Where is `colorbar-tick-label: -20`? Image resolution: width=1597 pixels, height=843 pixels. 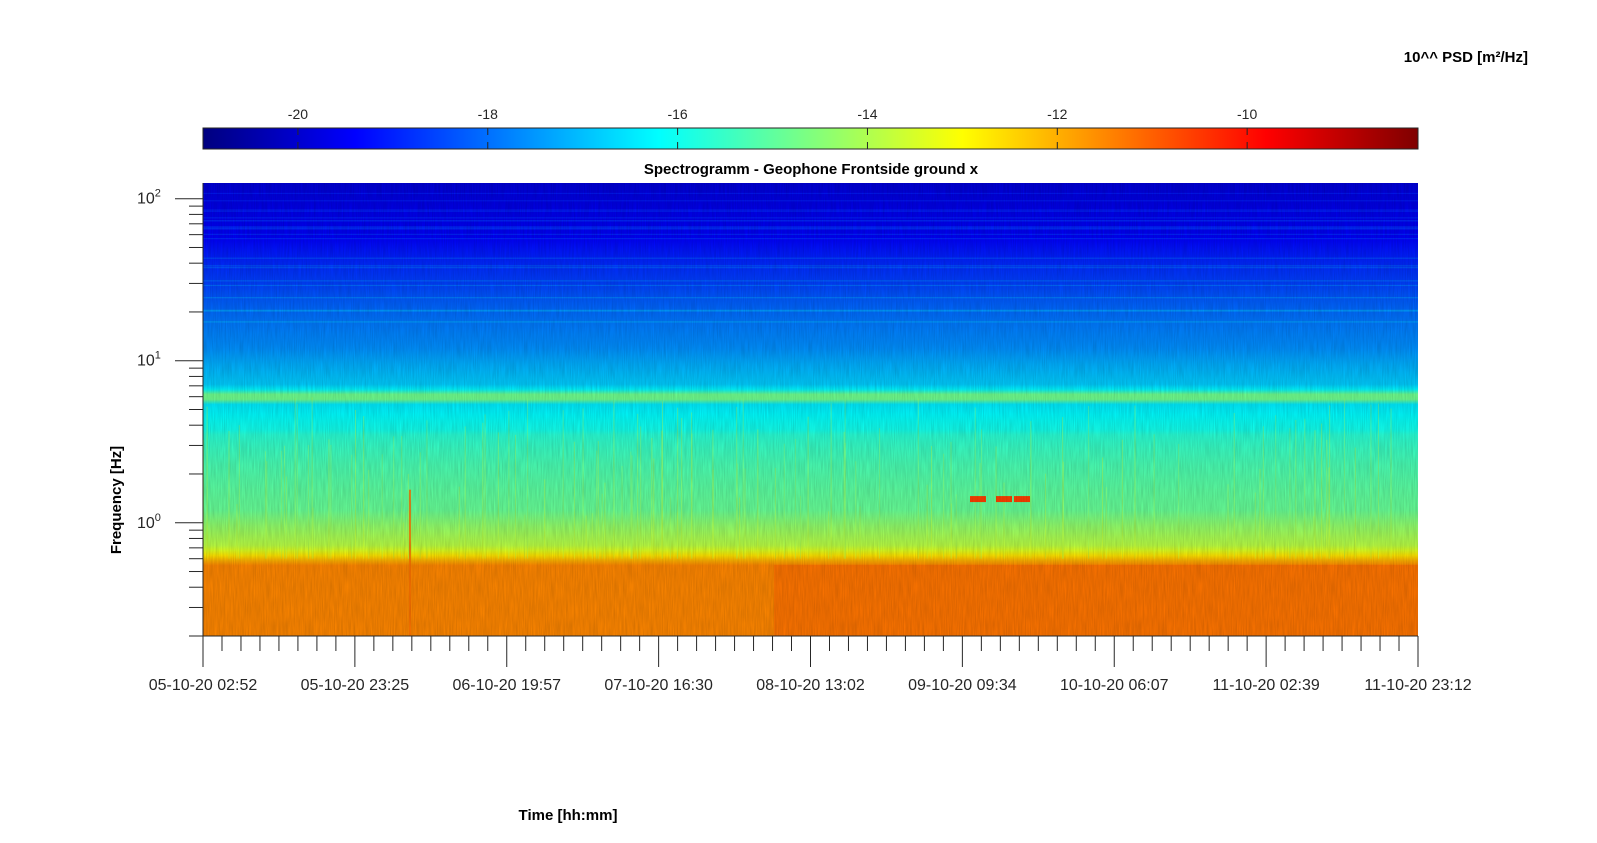 colorbar-tick-label: -20 is located at coordinates (298, 114).